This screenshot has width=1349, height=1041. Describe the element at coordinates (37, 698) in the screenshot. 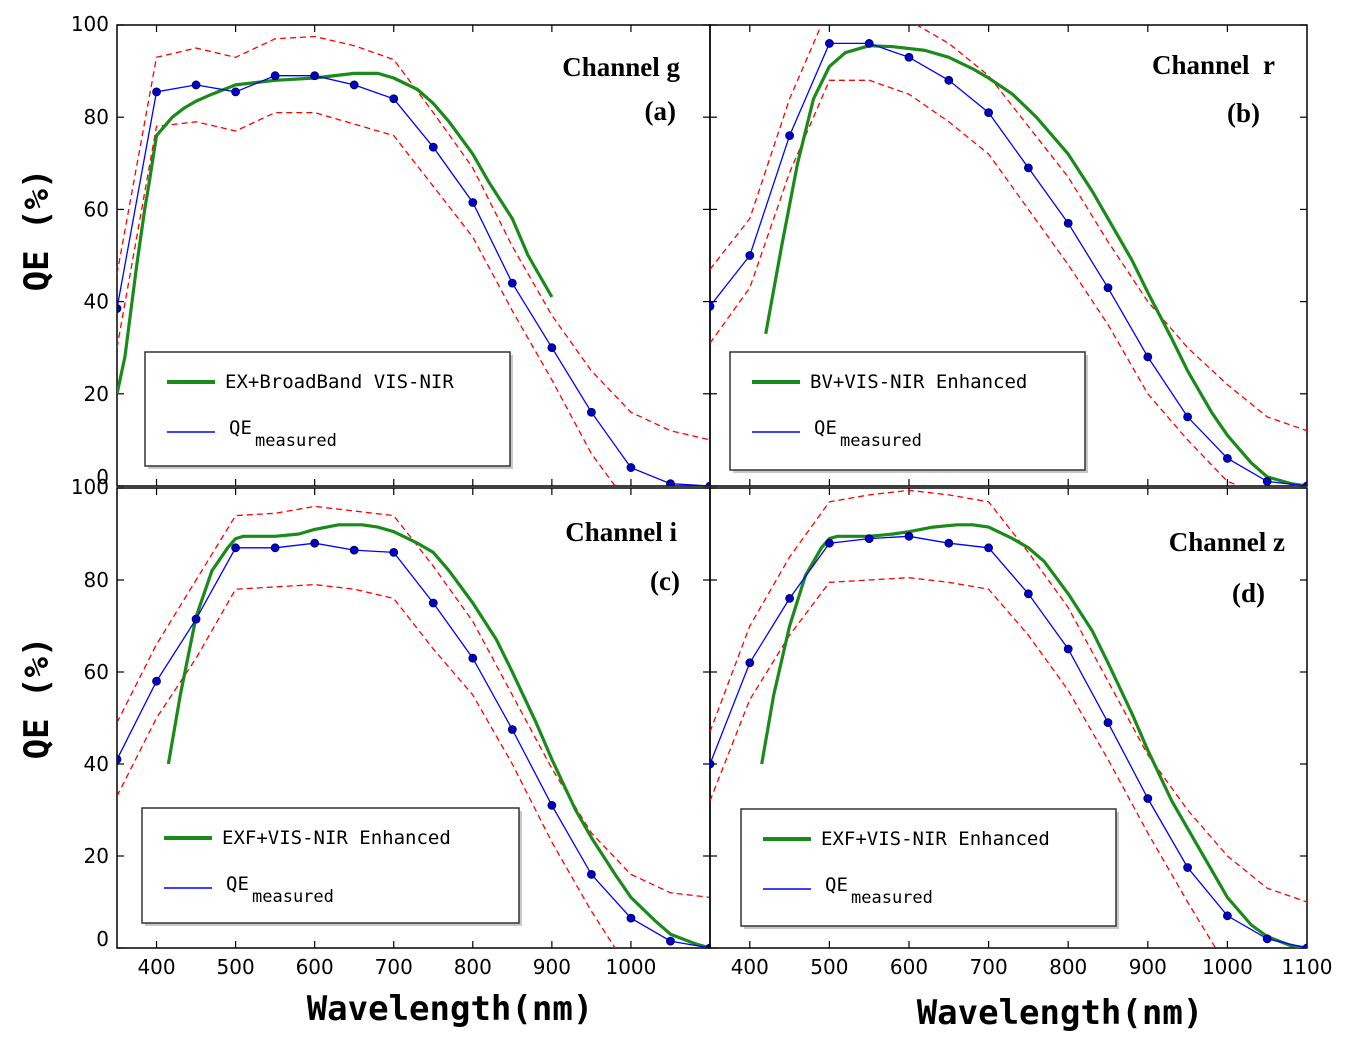

I see `y-axis-label-bottom: QE (%)` at that location.